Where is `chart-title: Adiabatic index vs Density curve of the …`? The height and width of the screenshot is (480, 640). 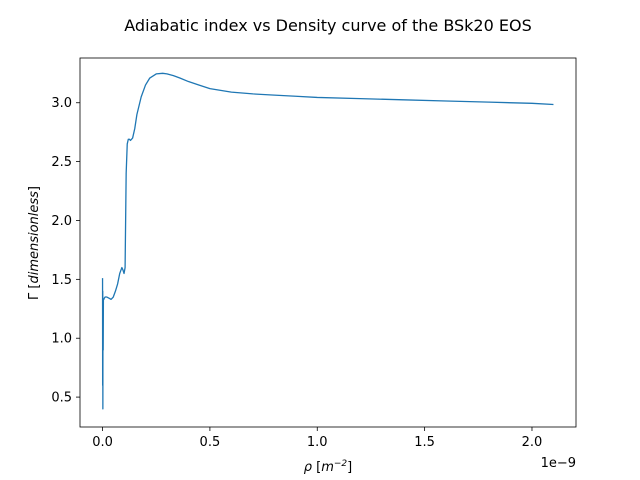 chart-title: Adiabatic index vs Density curve of the … is located at coordinates (327, 25).